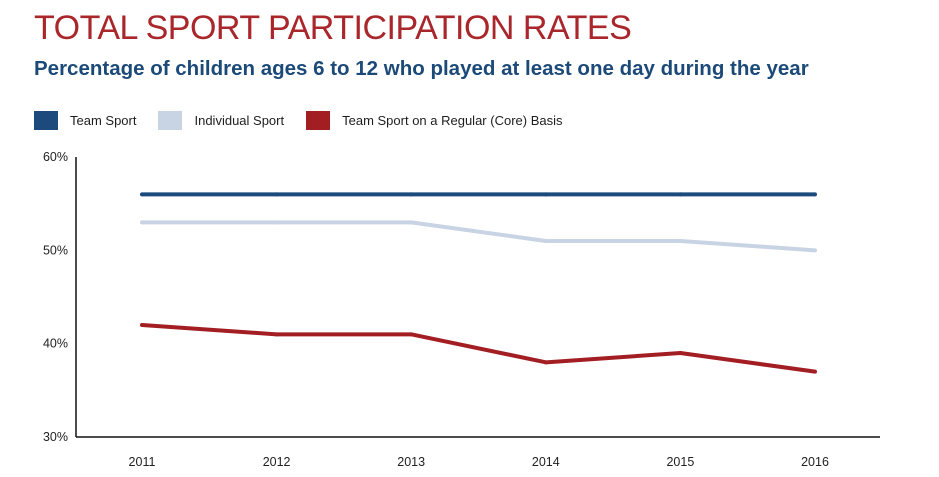  I want to click on y-tick-label: 50%, so click(55, 250).